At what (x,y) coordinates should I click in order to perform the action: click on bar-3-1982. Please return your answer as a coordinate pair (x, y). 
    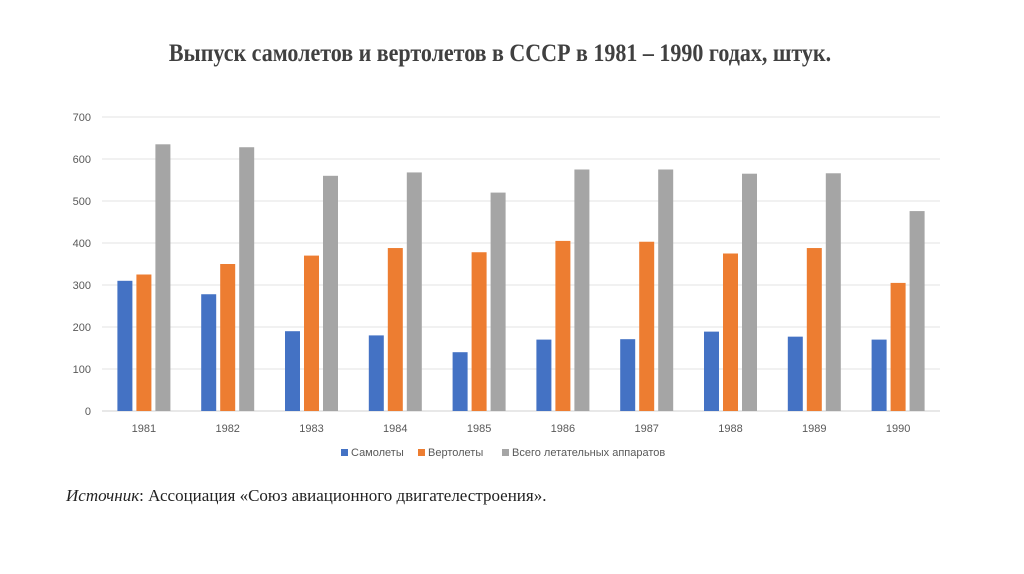
    Looking at the image, I should click on (247, 279).